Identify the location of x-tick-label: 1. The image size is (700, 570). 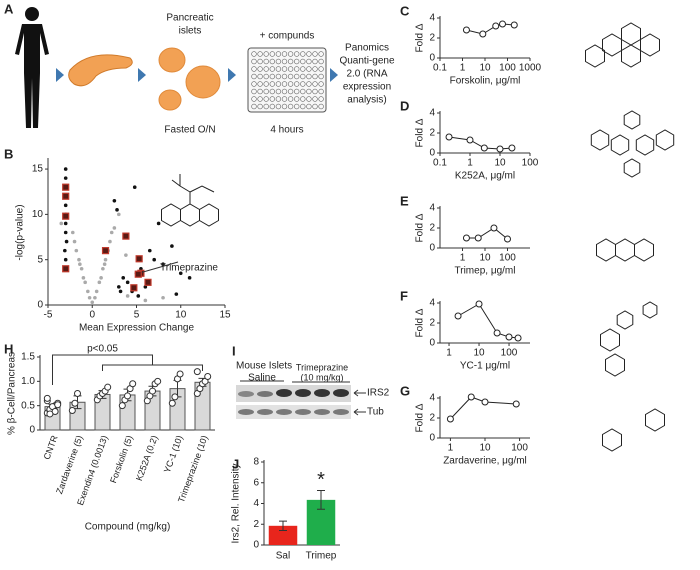
(449, 353).